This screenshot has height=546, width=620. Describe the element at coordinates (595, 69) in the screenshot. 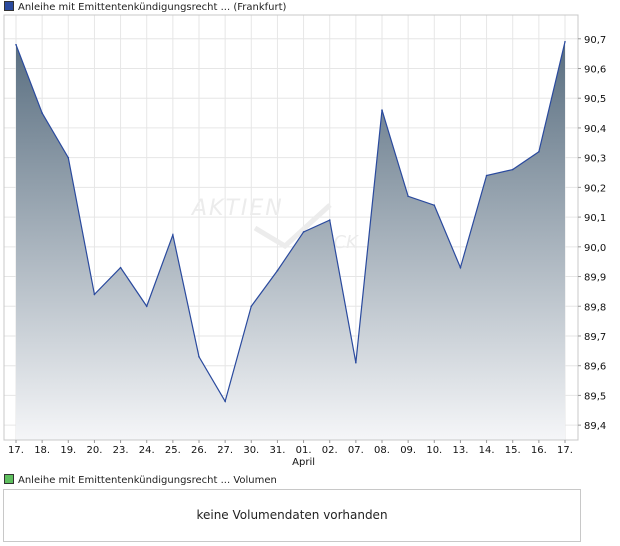

I see `y-tick-label: 90,6` at that location.